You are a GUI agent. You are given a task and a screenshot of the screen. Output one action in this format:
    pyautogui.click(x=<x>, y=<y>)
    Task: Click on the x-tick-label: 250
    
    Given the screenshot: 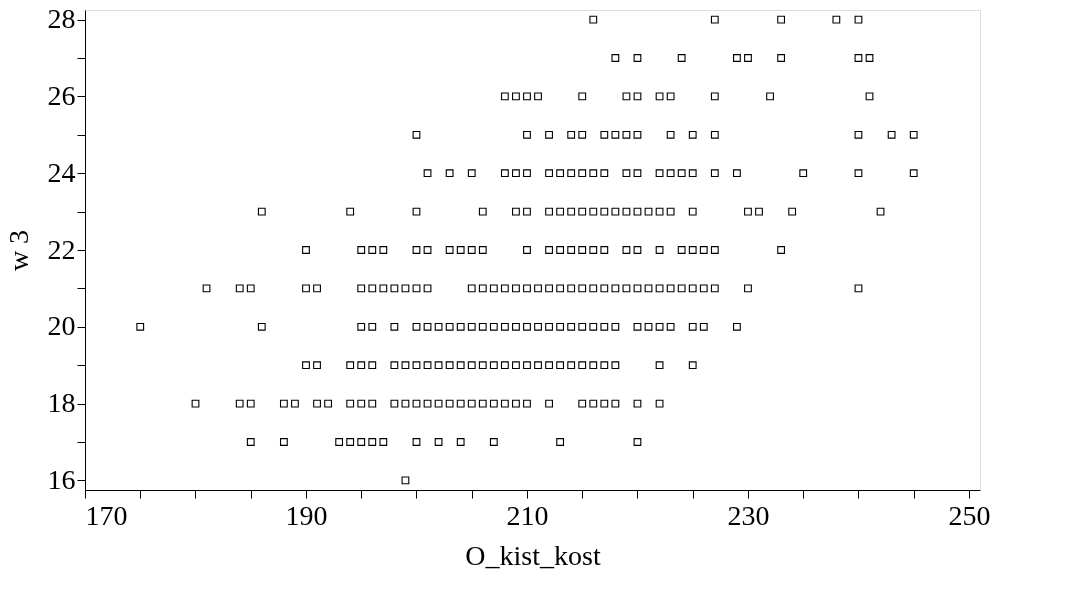 What is the action you would take?
    pyautogui.click(x=969, y=515)
    